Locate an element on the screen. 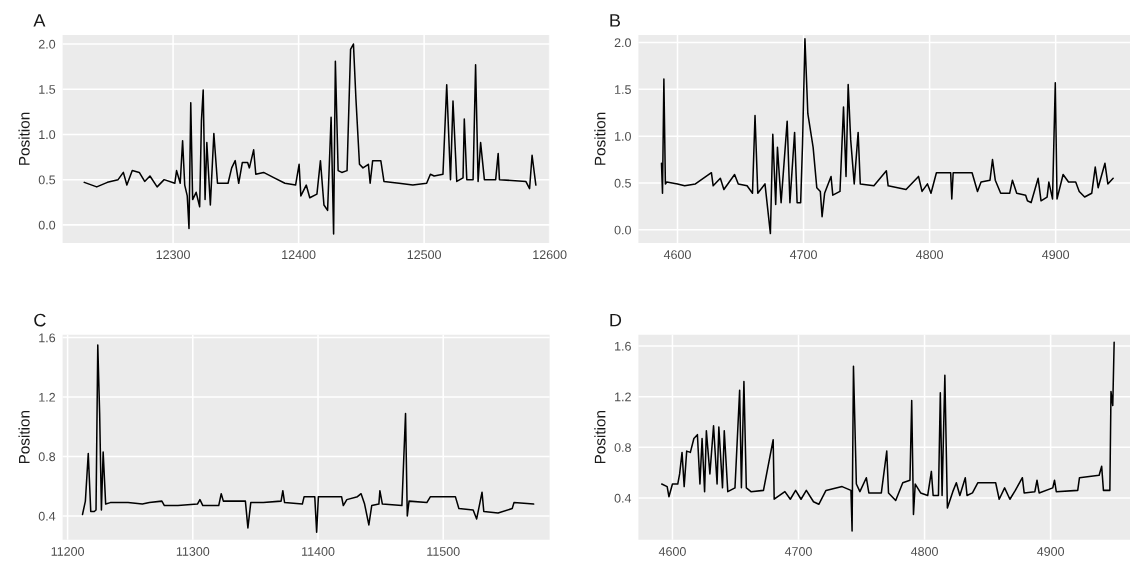 The height and width of the screenshot is (573, 1138). chart-title: C is located at coordinates (40, 320).